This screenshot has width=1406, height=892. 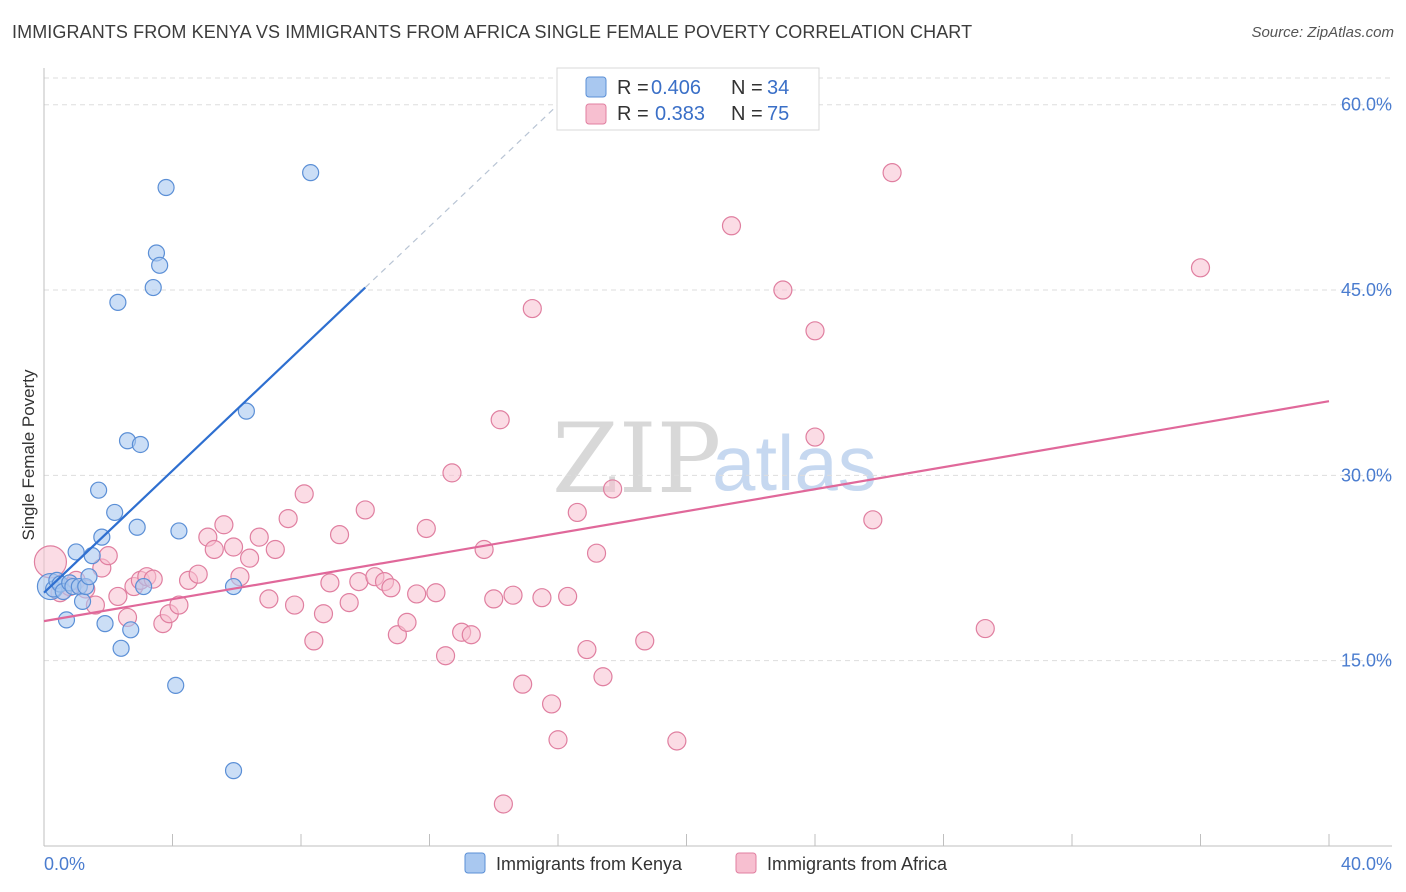 What do you see at coordinates (778, 88) in the screenshot?
I see `legend-kenya-n-value: 34` at bounding box center [778, 88].